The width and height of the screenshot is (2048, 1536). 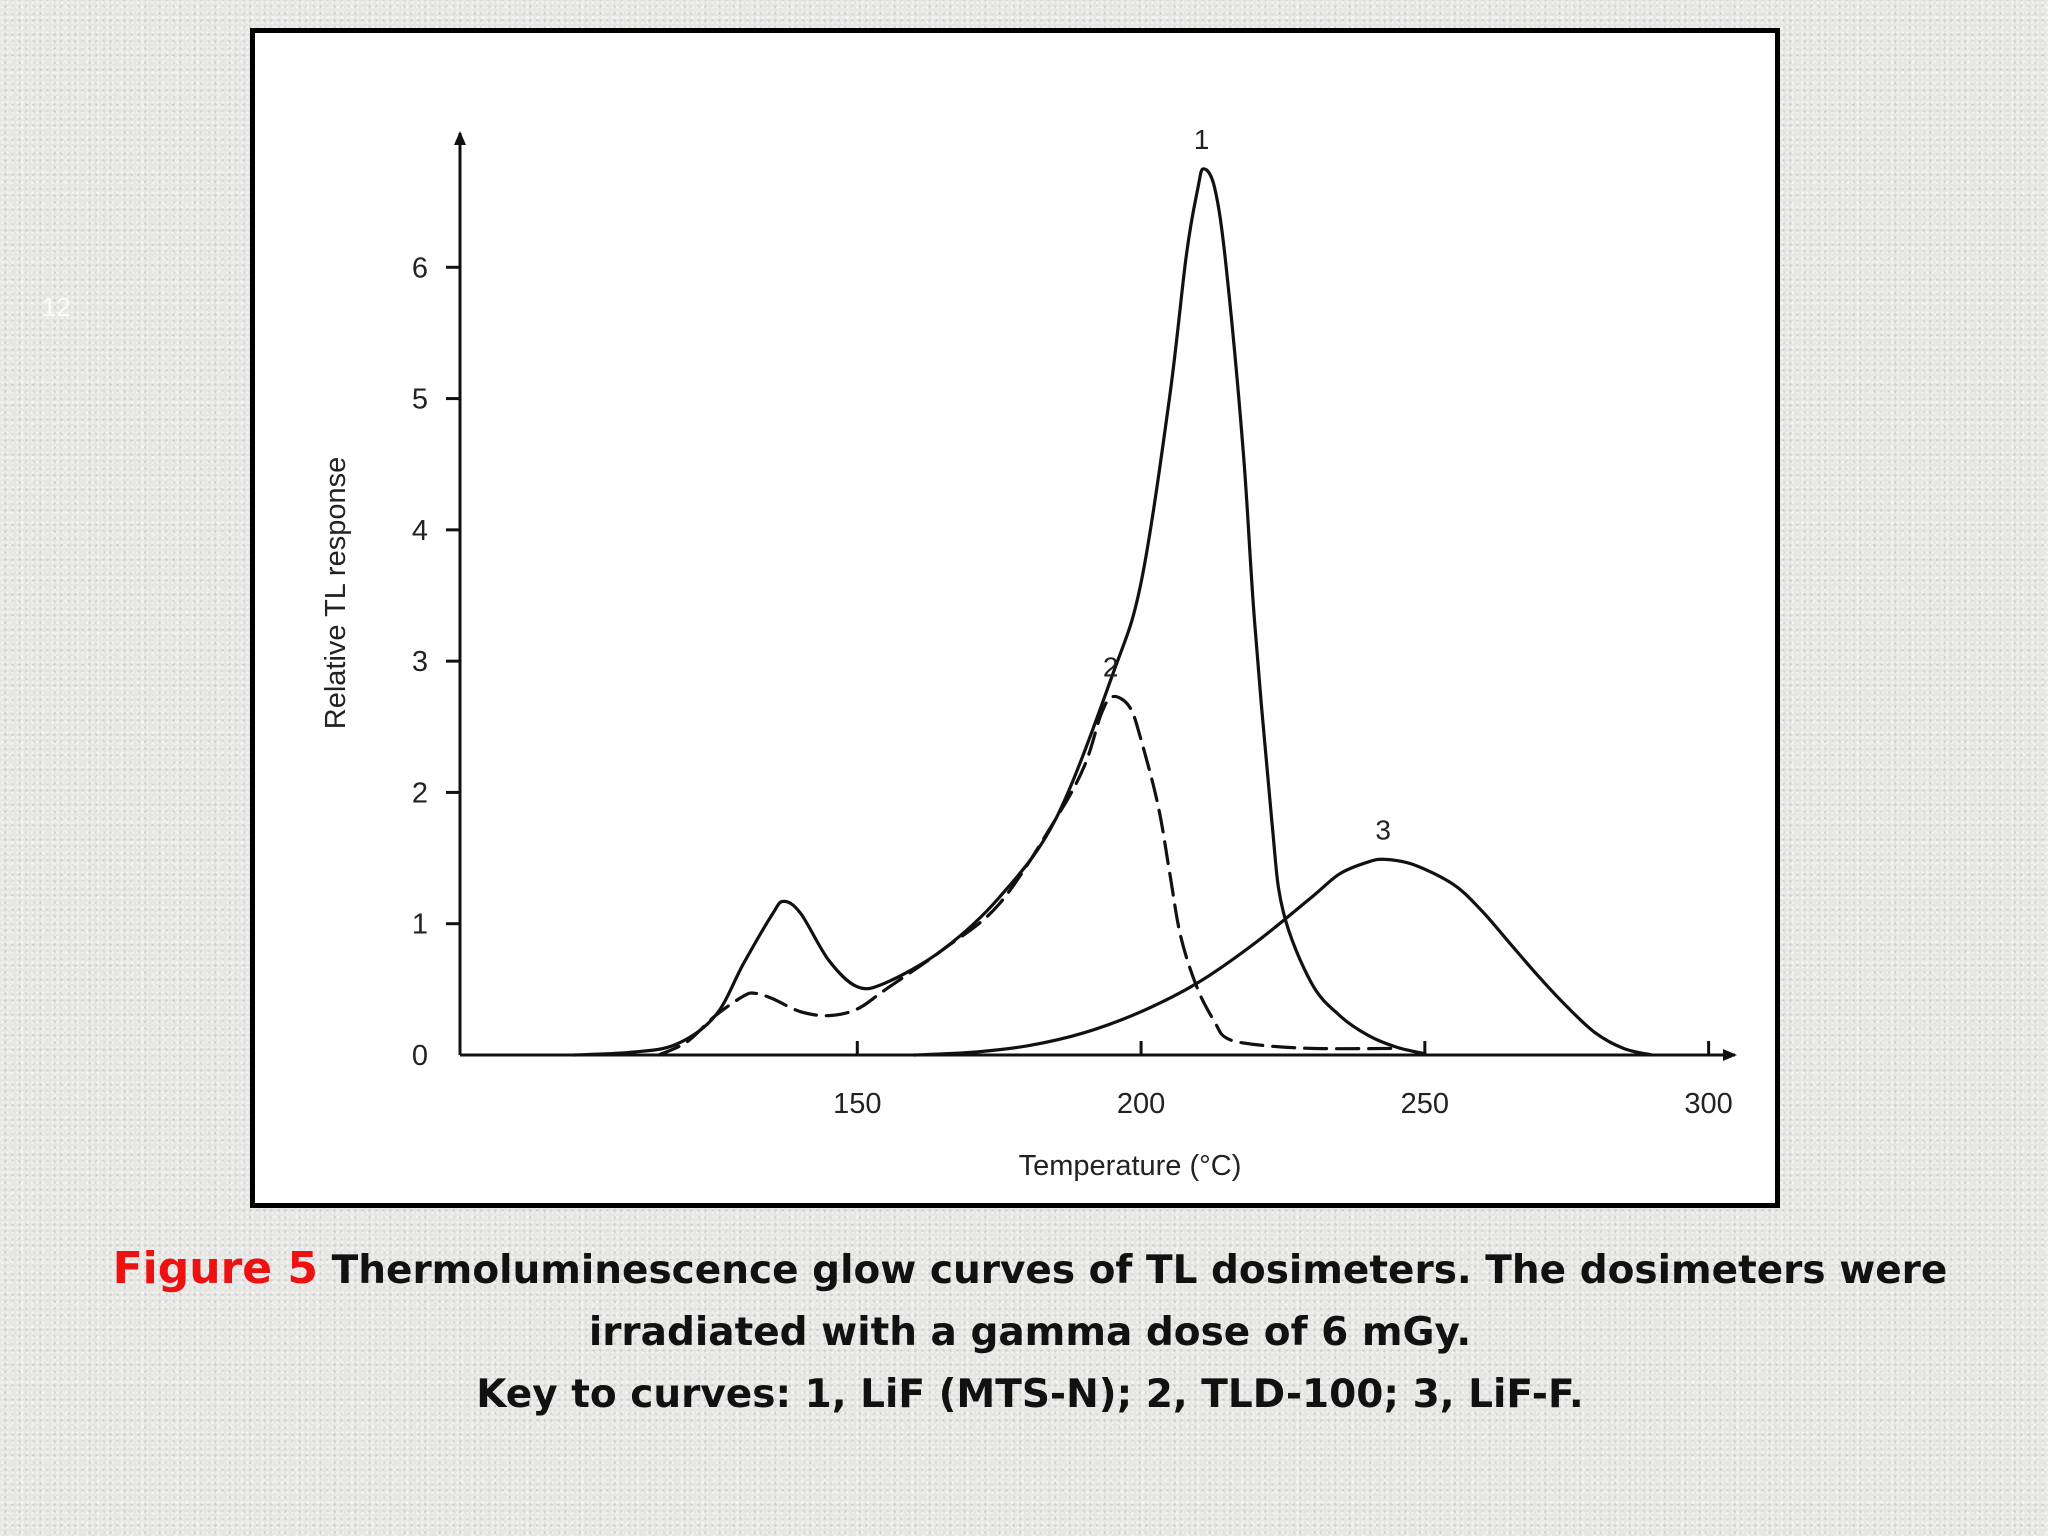 I want to click on curve-3-line, so click(x=1283, y=957).